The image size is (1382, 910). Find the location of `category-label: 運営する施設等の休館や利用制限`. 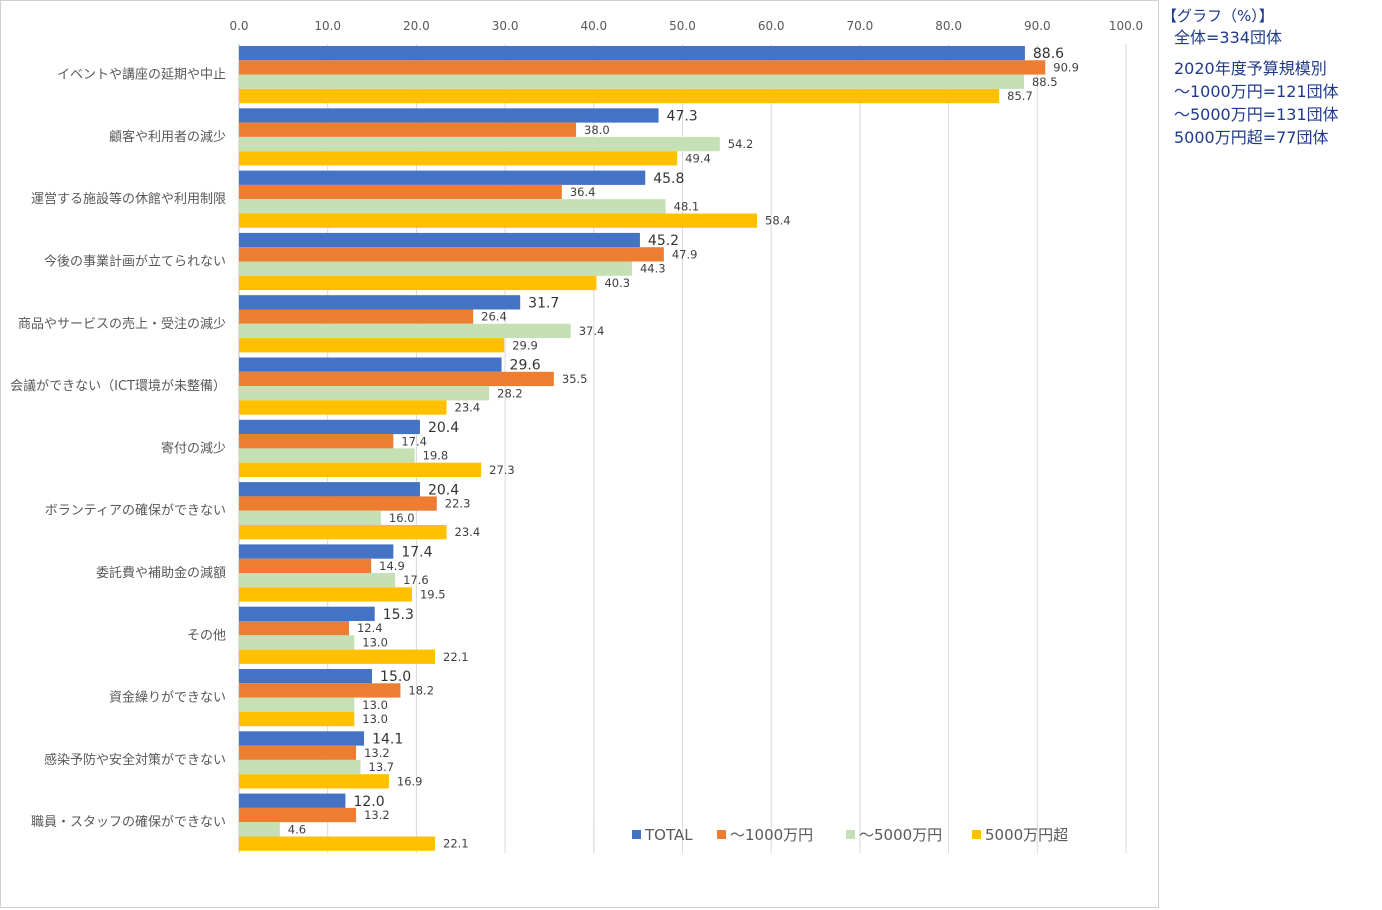

category-label: 運営する施設等の休館や利用制限 is located at coordinates (128, 199).